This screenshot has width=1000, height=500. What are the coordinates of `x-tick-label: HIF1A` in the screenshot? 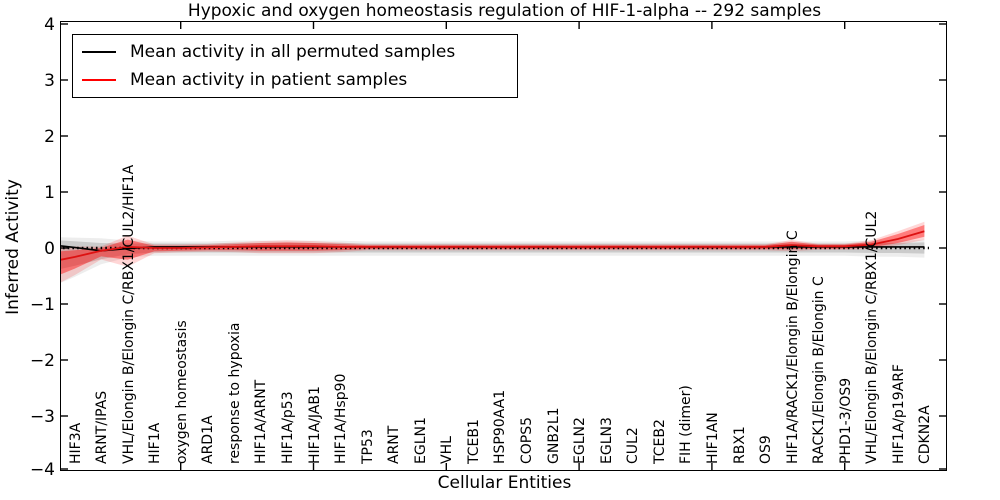 It's located at (155, 443).